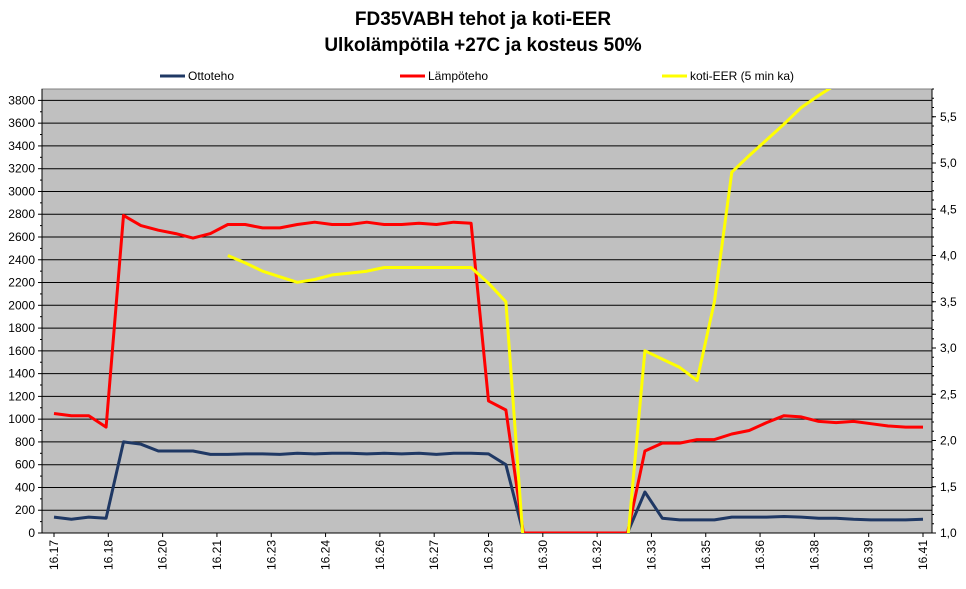 The image size is (966, 589). What do you see at coordinates (948, 533) in the screenshot?
I see `right-tick-label: 1,0` at bounding box center [948, 533].